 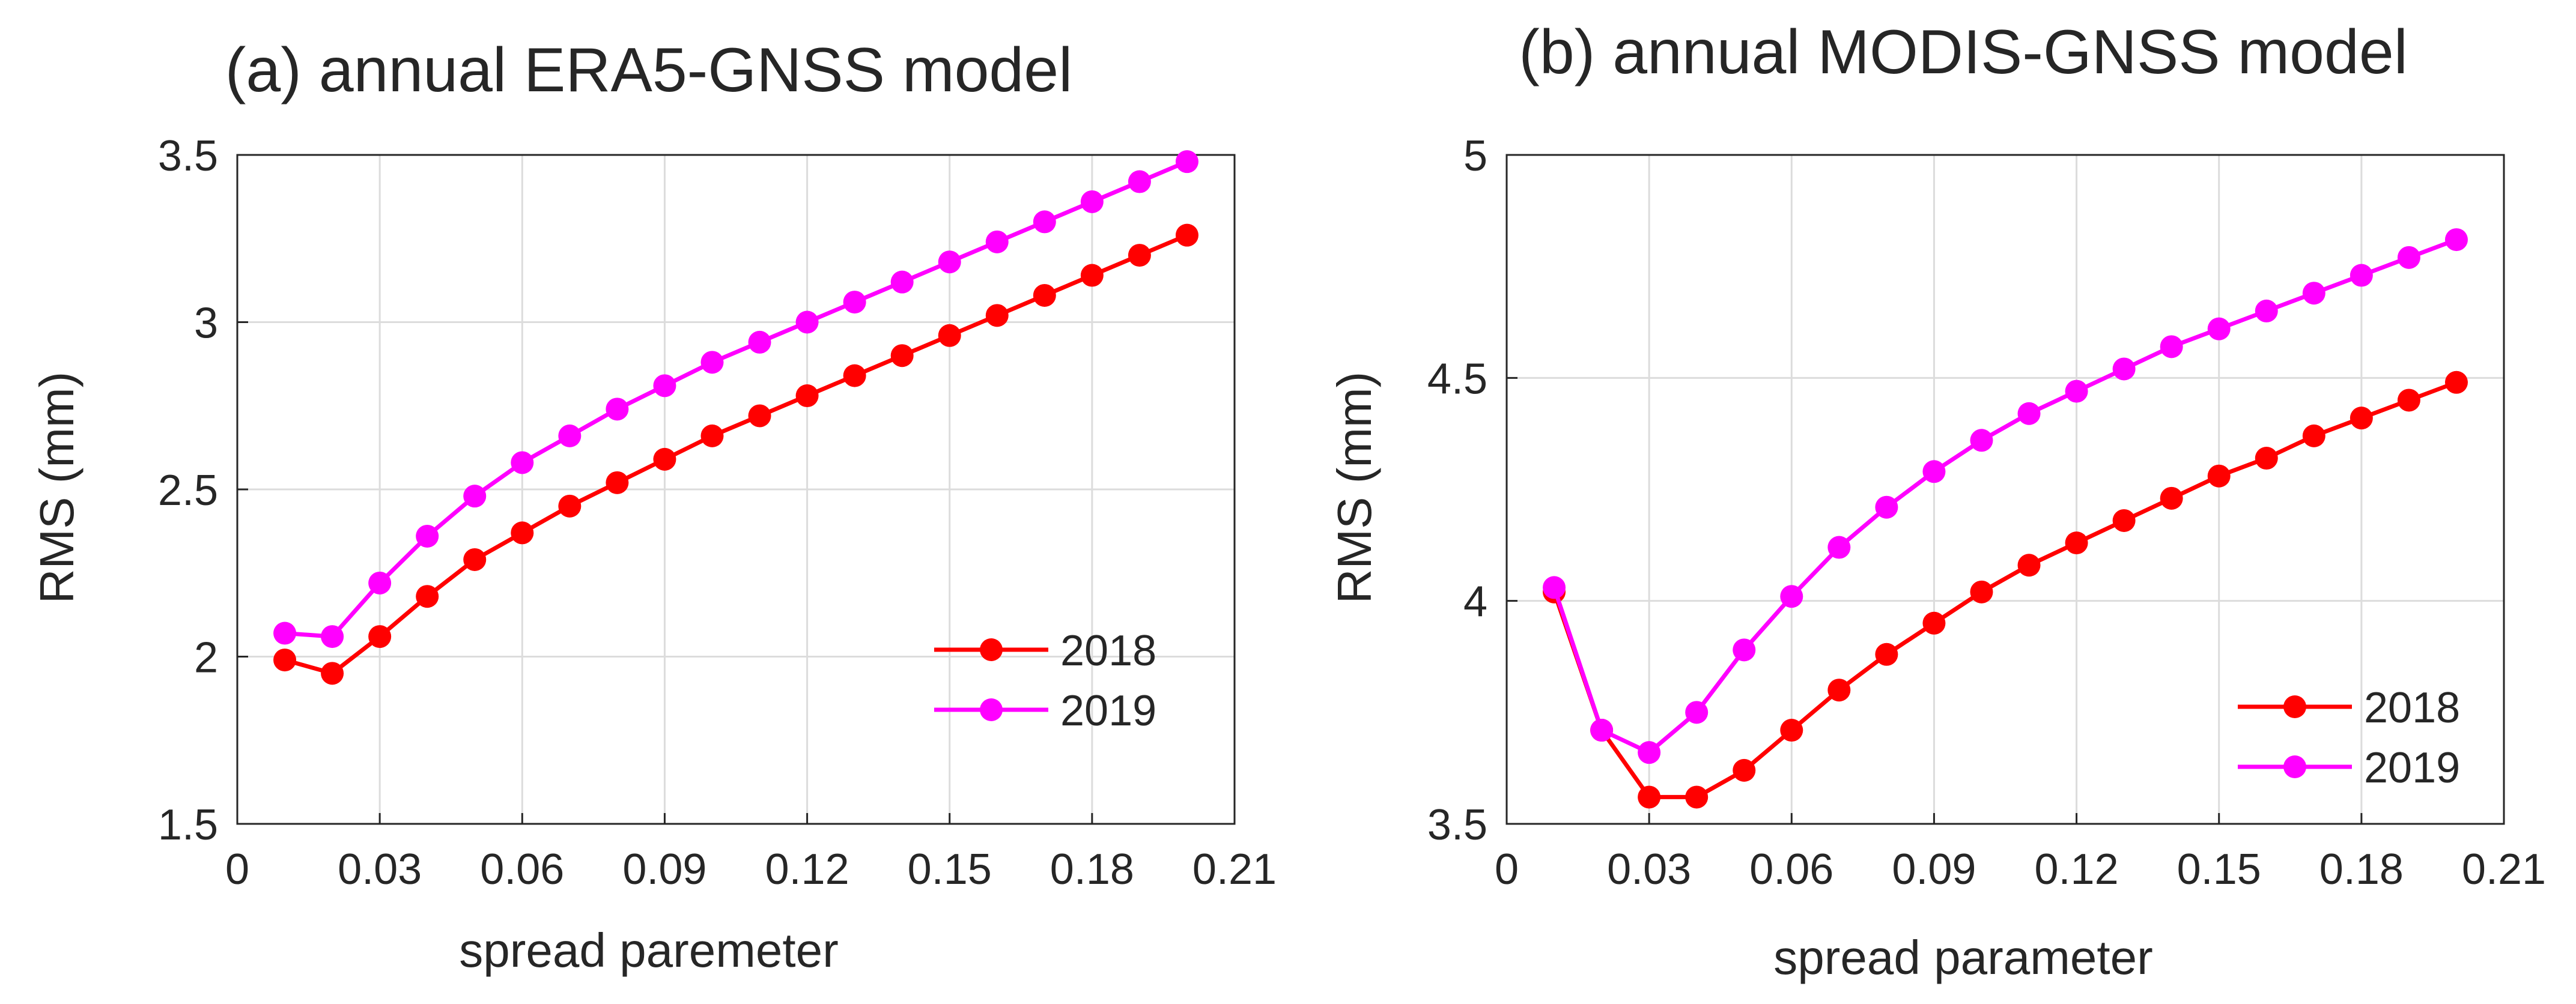 I want to click on x-tick-label: 0.15, so click(x=950, y=869).